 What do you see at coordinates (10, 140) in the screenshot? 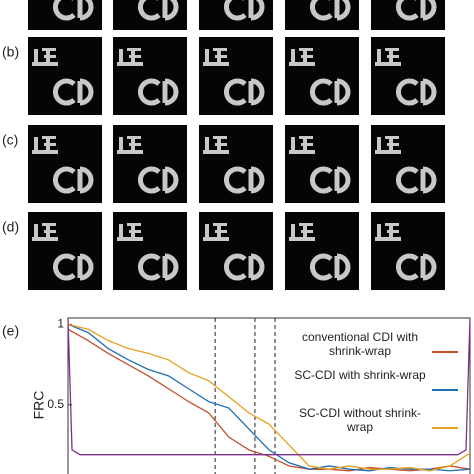
I see `panel-label: (c)` at bounding box center [10, 140].